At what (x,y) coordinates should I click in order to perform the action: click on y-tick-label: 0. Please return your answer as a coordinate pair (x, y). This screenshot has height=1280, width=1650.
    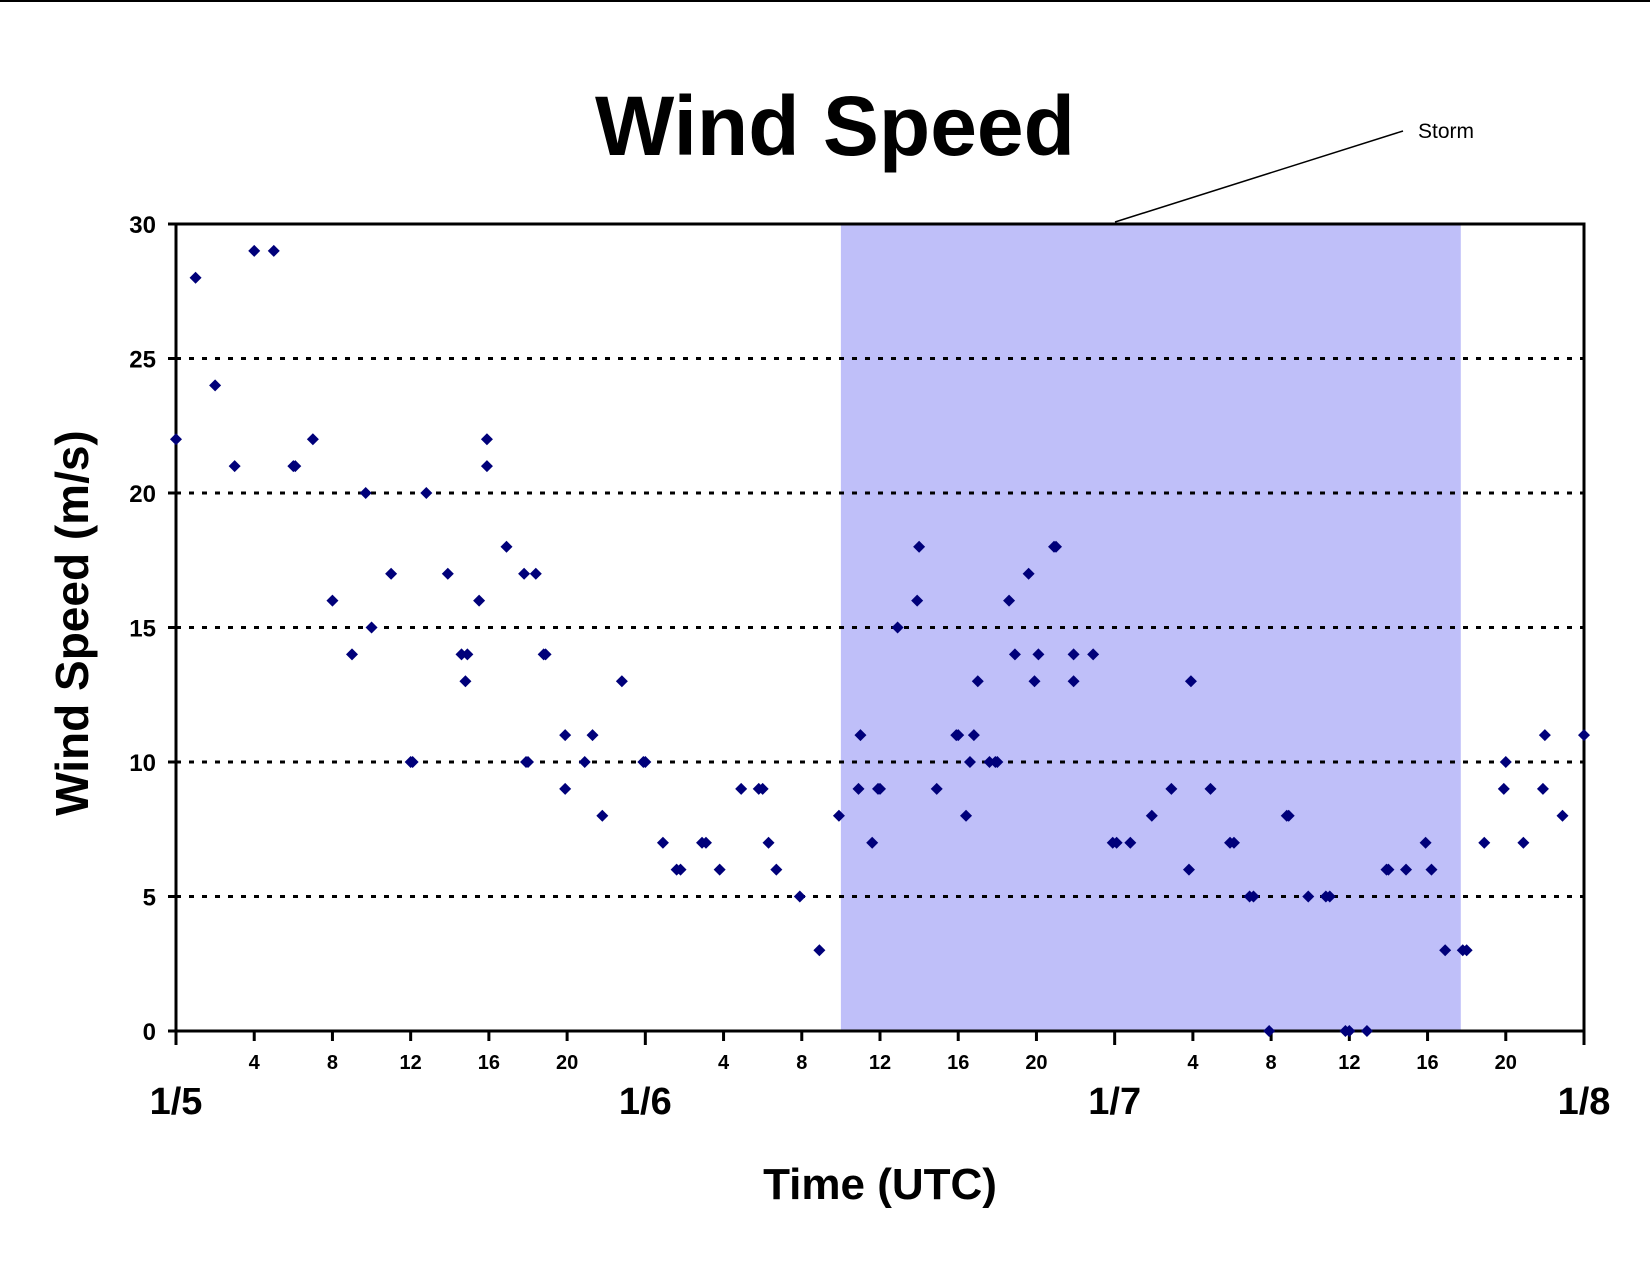
    Looking at the image, I should click on (149, 1032).